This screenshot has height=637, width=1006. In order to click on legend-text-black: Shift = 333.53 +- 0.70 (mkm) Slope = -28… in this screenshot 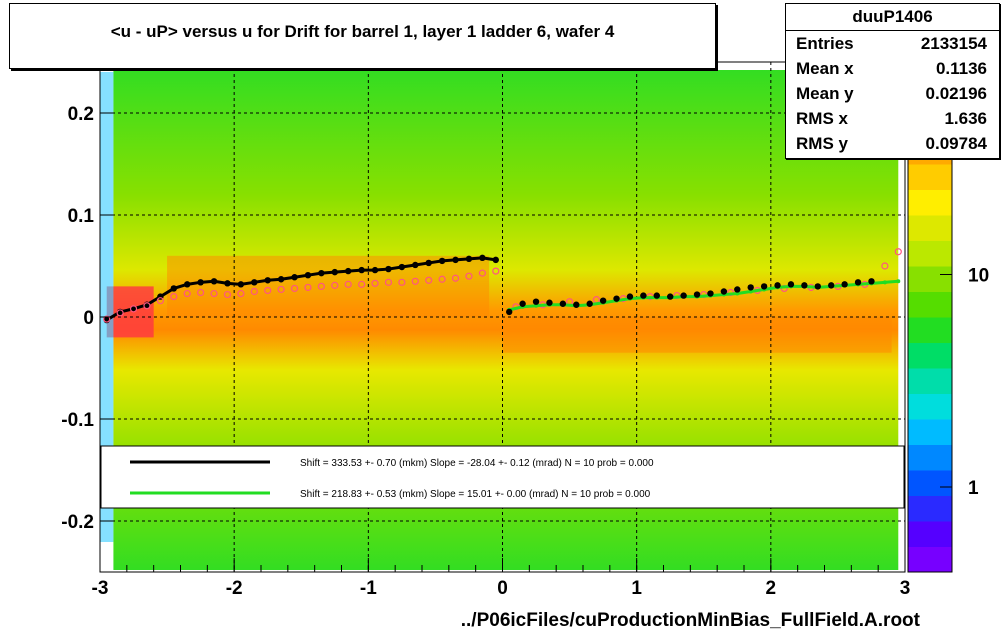, I will do `click(477, 463)`.